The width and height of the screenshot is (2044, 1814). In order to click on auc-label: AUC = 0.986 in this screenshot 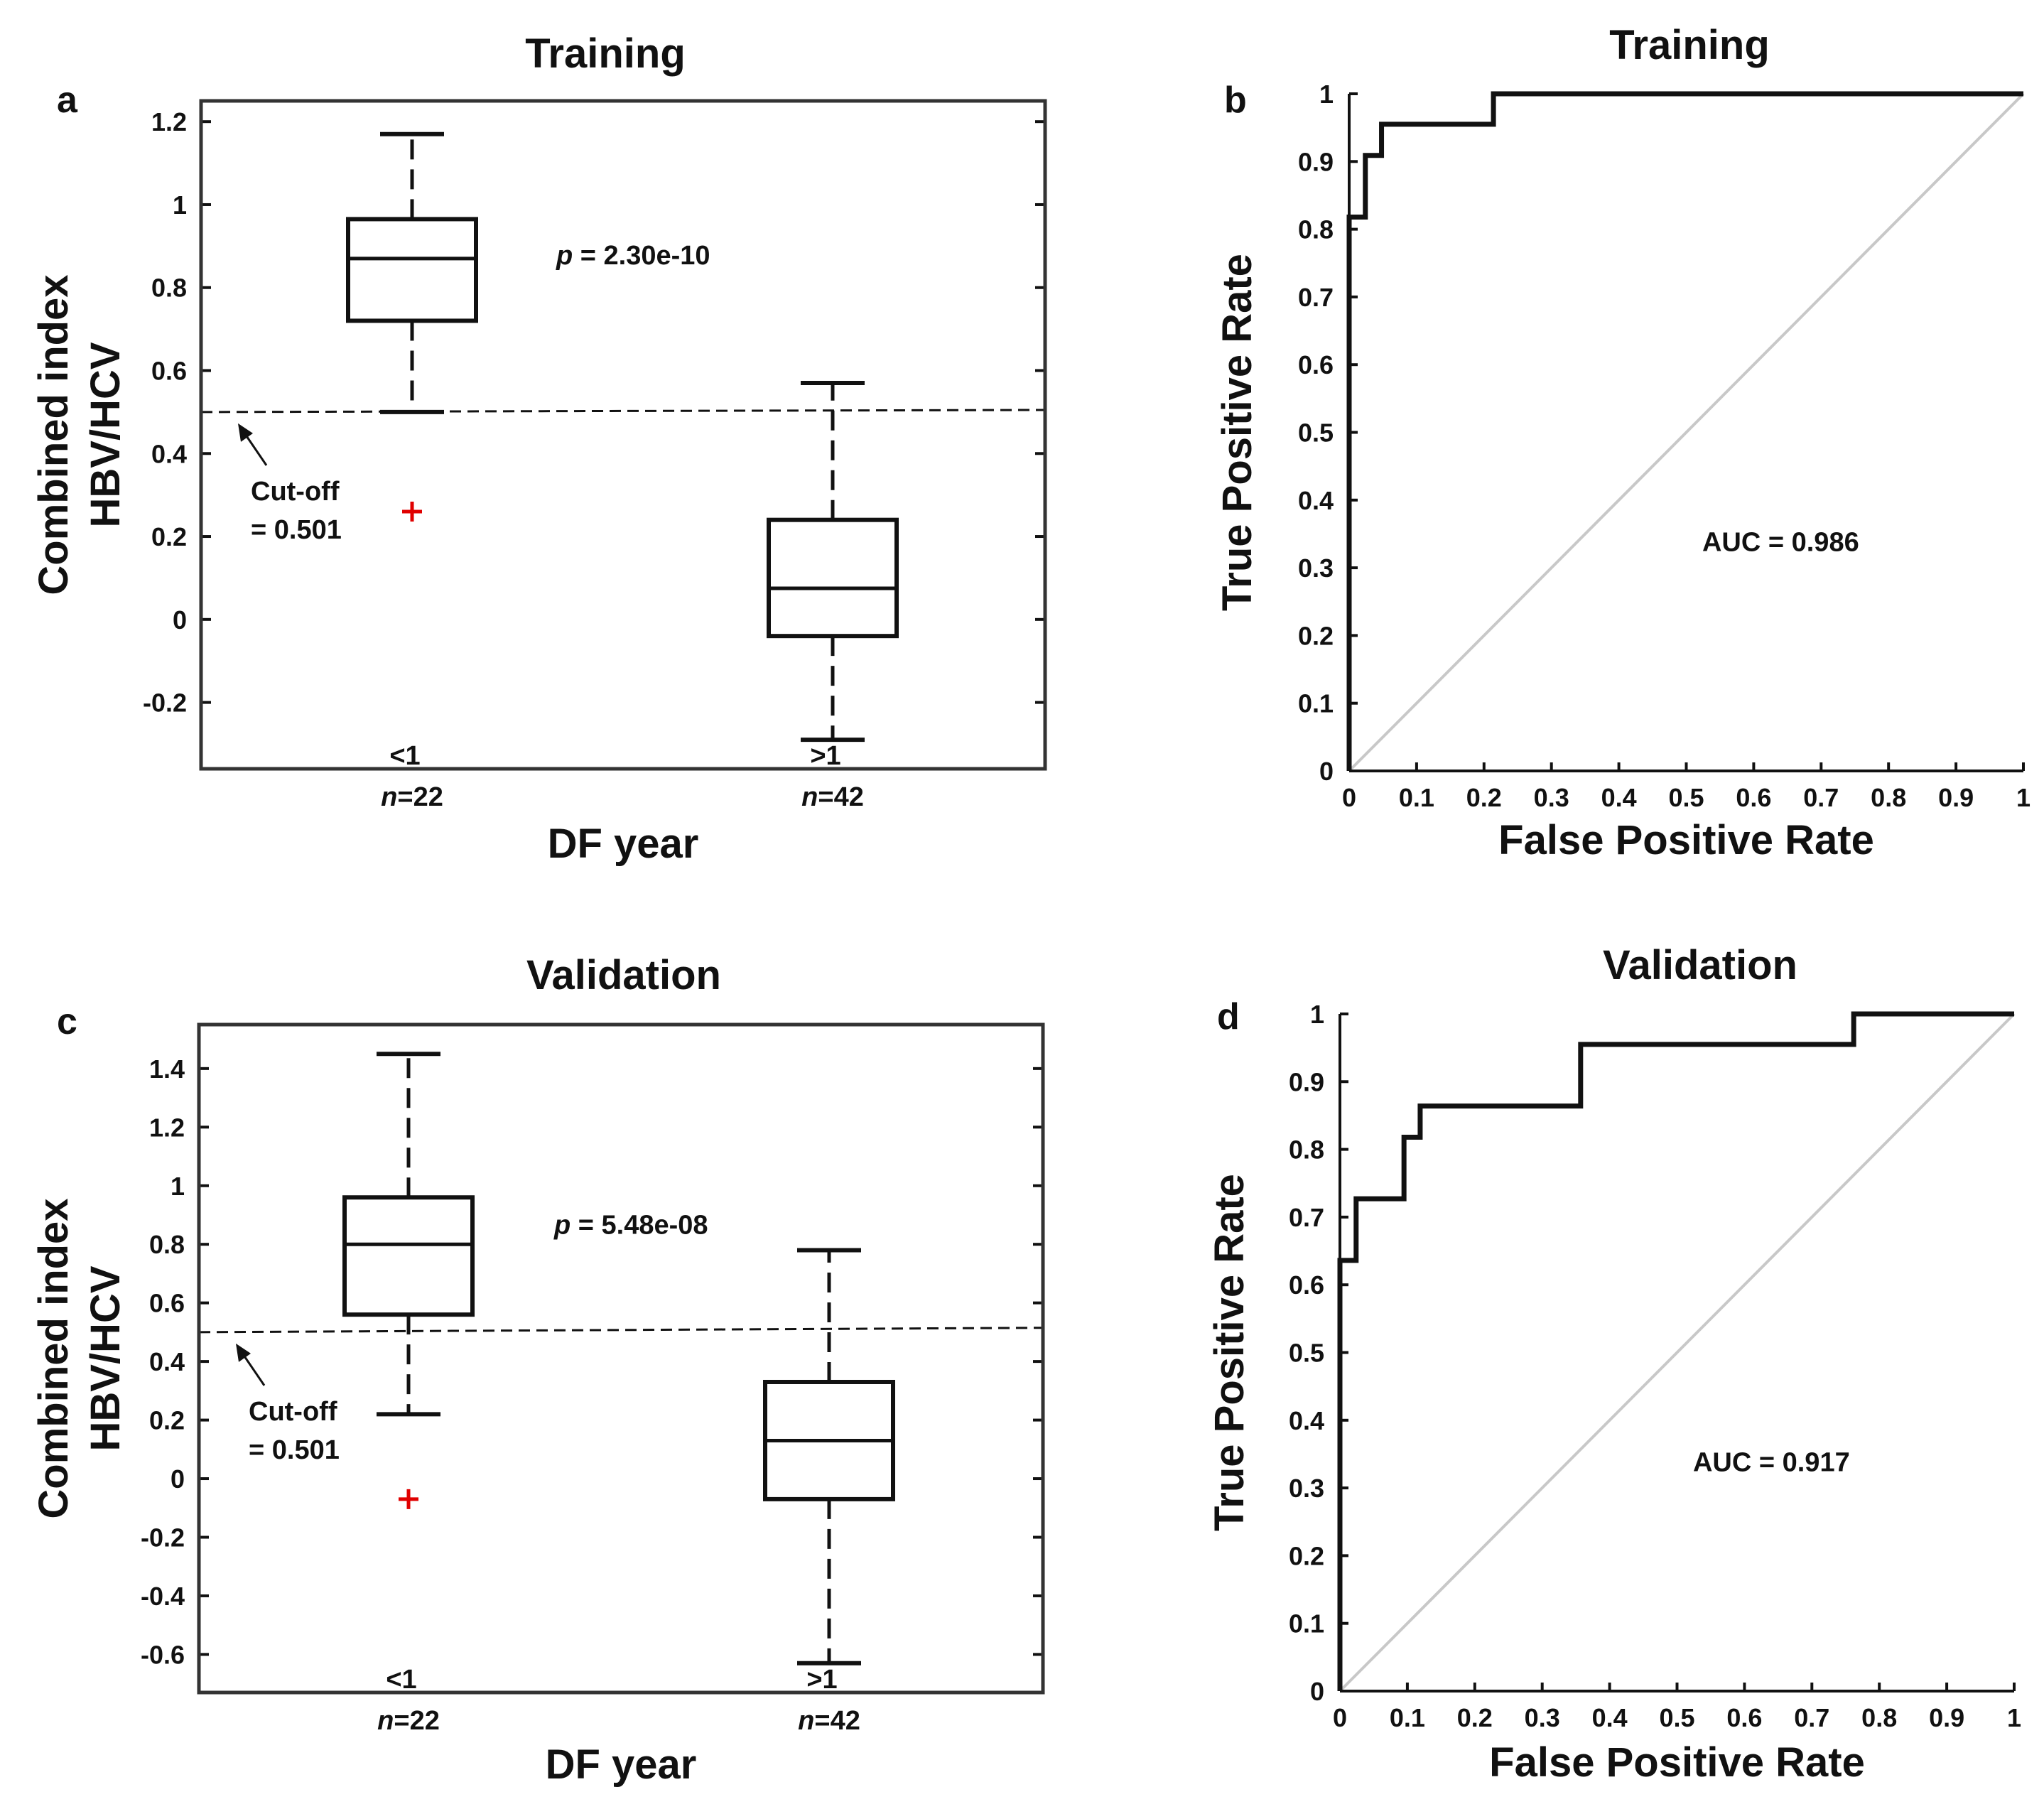, I will do `click(1781, 542)`.